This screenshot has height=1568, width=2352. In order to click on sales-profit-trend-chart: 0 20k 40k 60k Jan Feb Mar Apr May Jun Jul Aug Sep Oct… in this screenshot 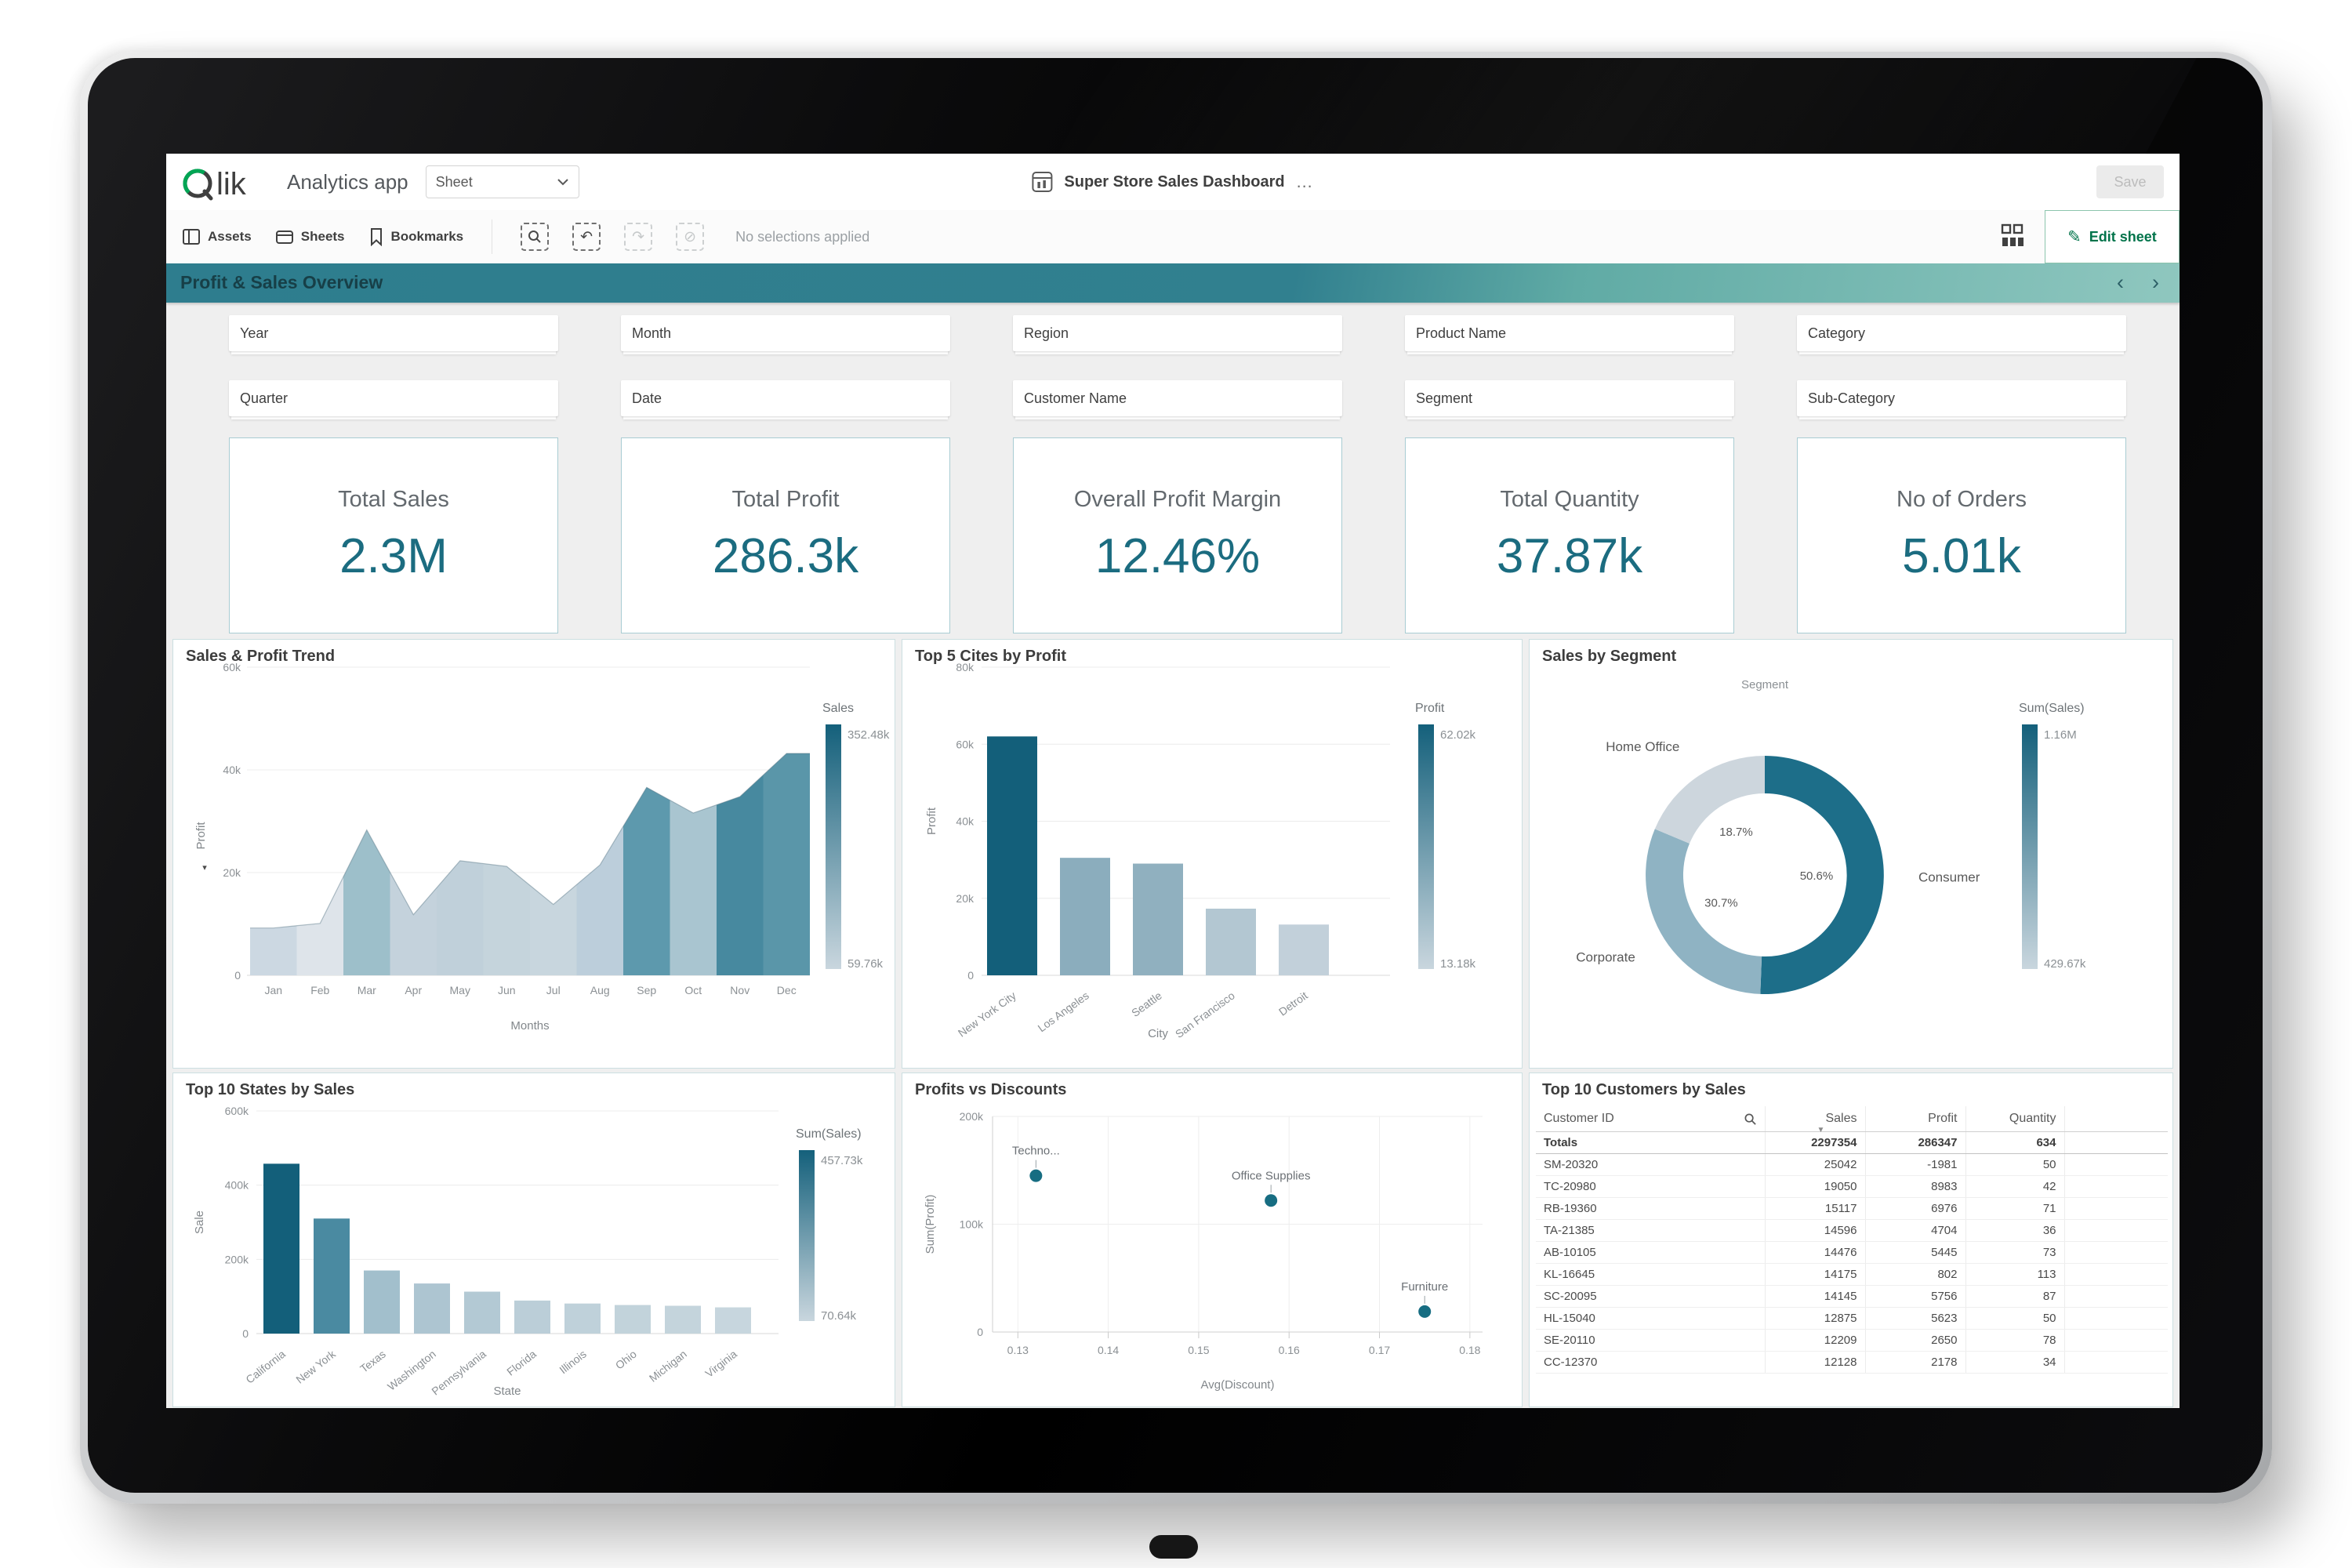, I will do `click(534, 854)`.